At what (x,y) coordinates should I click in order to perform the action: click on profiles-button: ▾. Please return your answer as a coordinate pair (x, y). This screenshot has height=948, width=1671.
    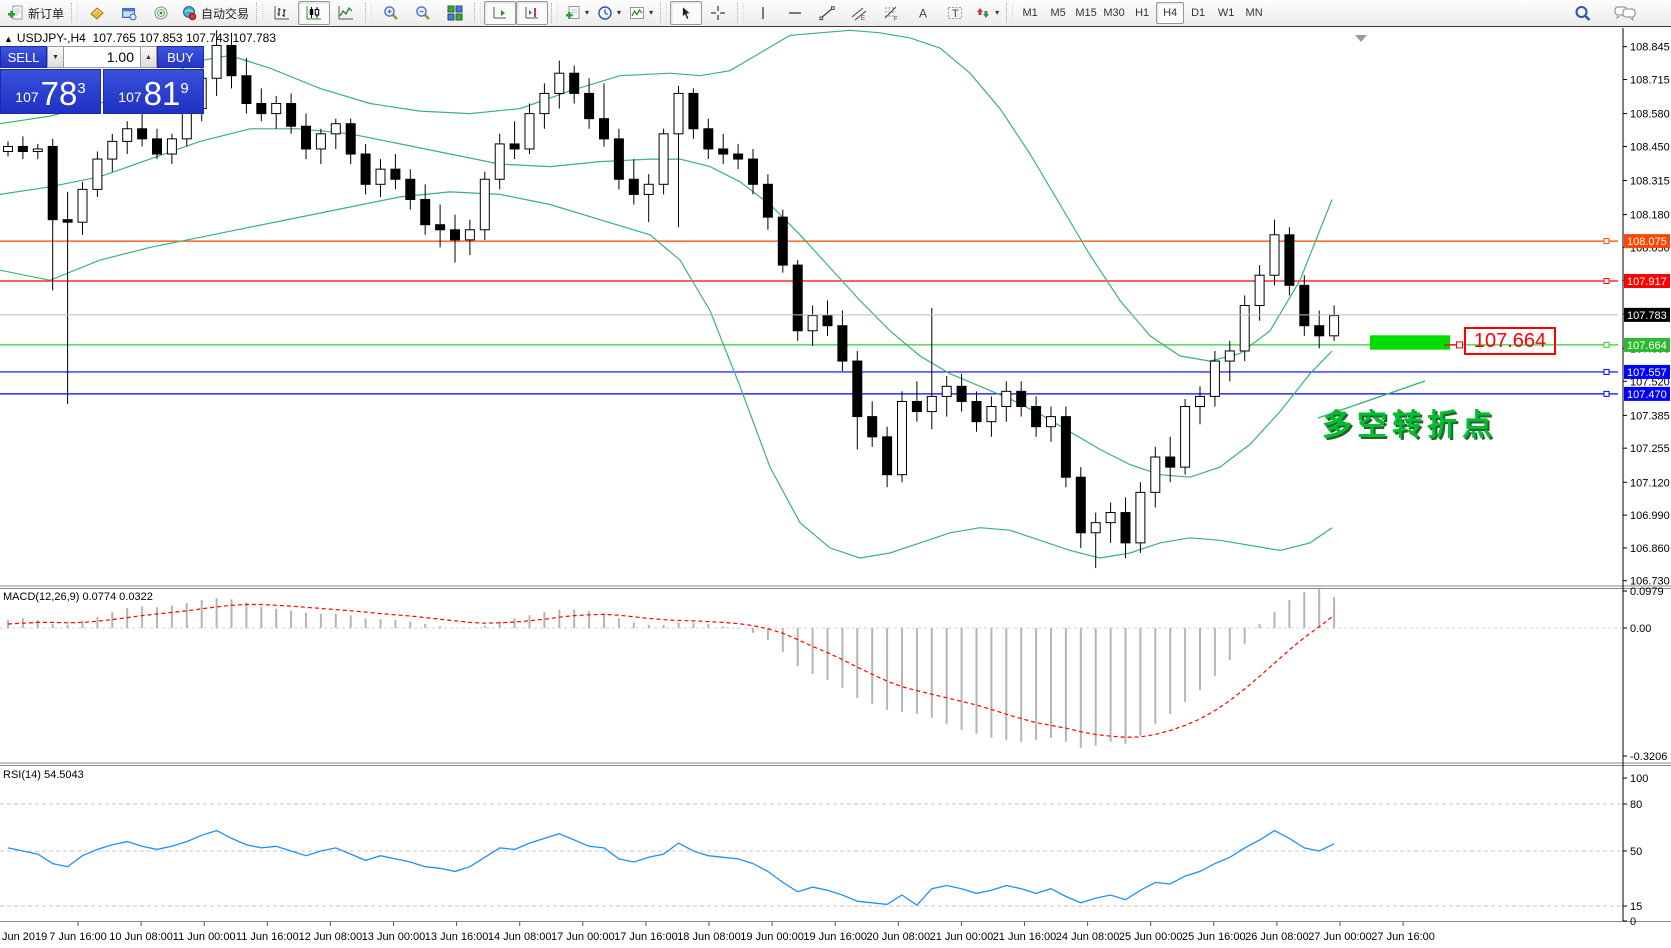
    Looking at the image, I should click on (609, 13).